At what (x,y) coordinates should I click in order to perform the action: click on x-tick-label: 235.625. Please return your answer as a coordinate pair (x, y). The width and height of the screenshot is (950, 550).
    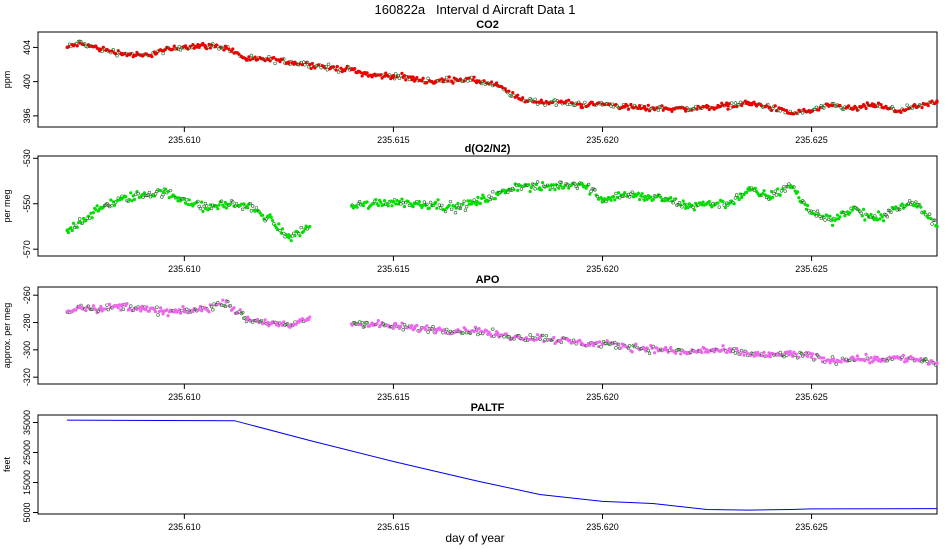
    Looking at the image, I should click on (811, 527).